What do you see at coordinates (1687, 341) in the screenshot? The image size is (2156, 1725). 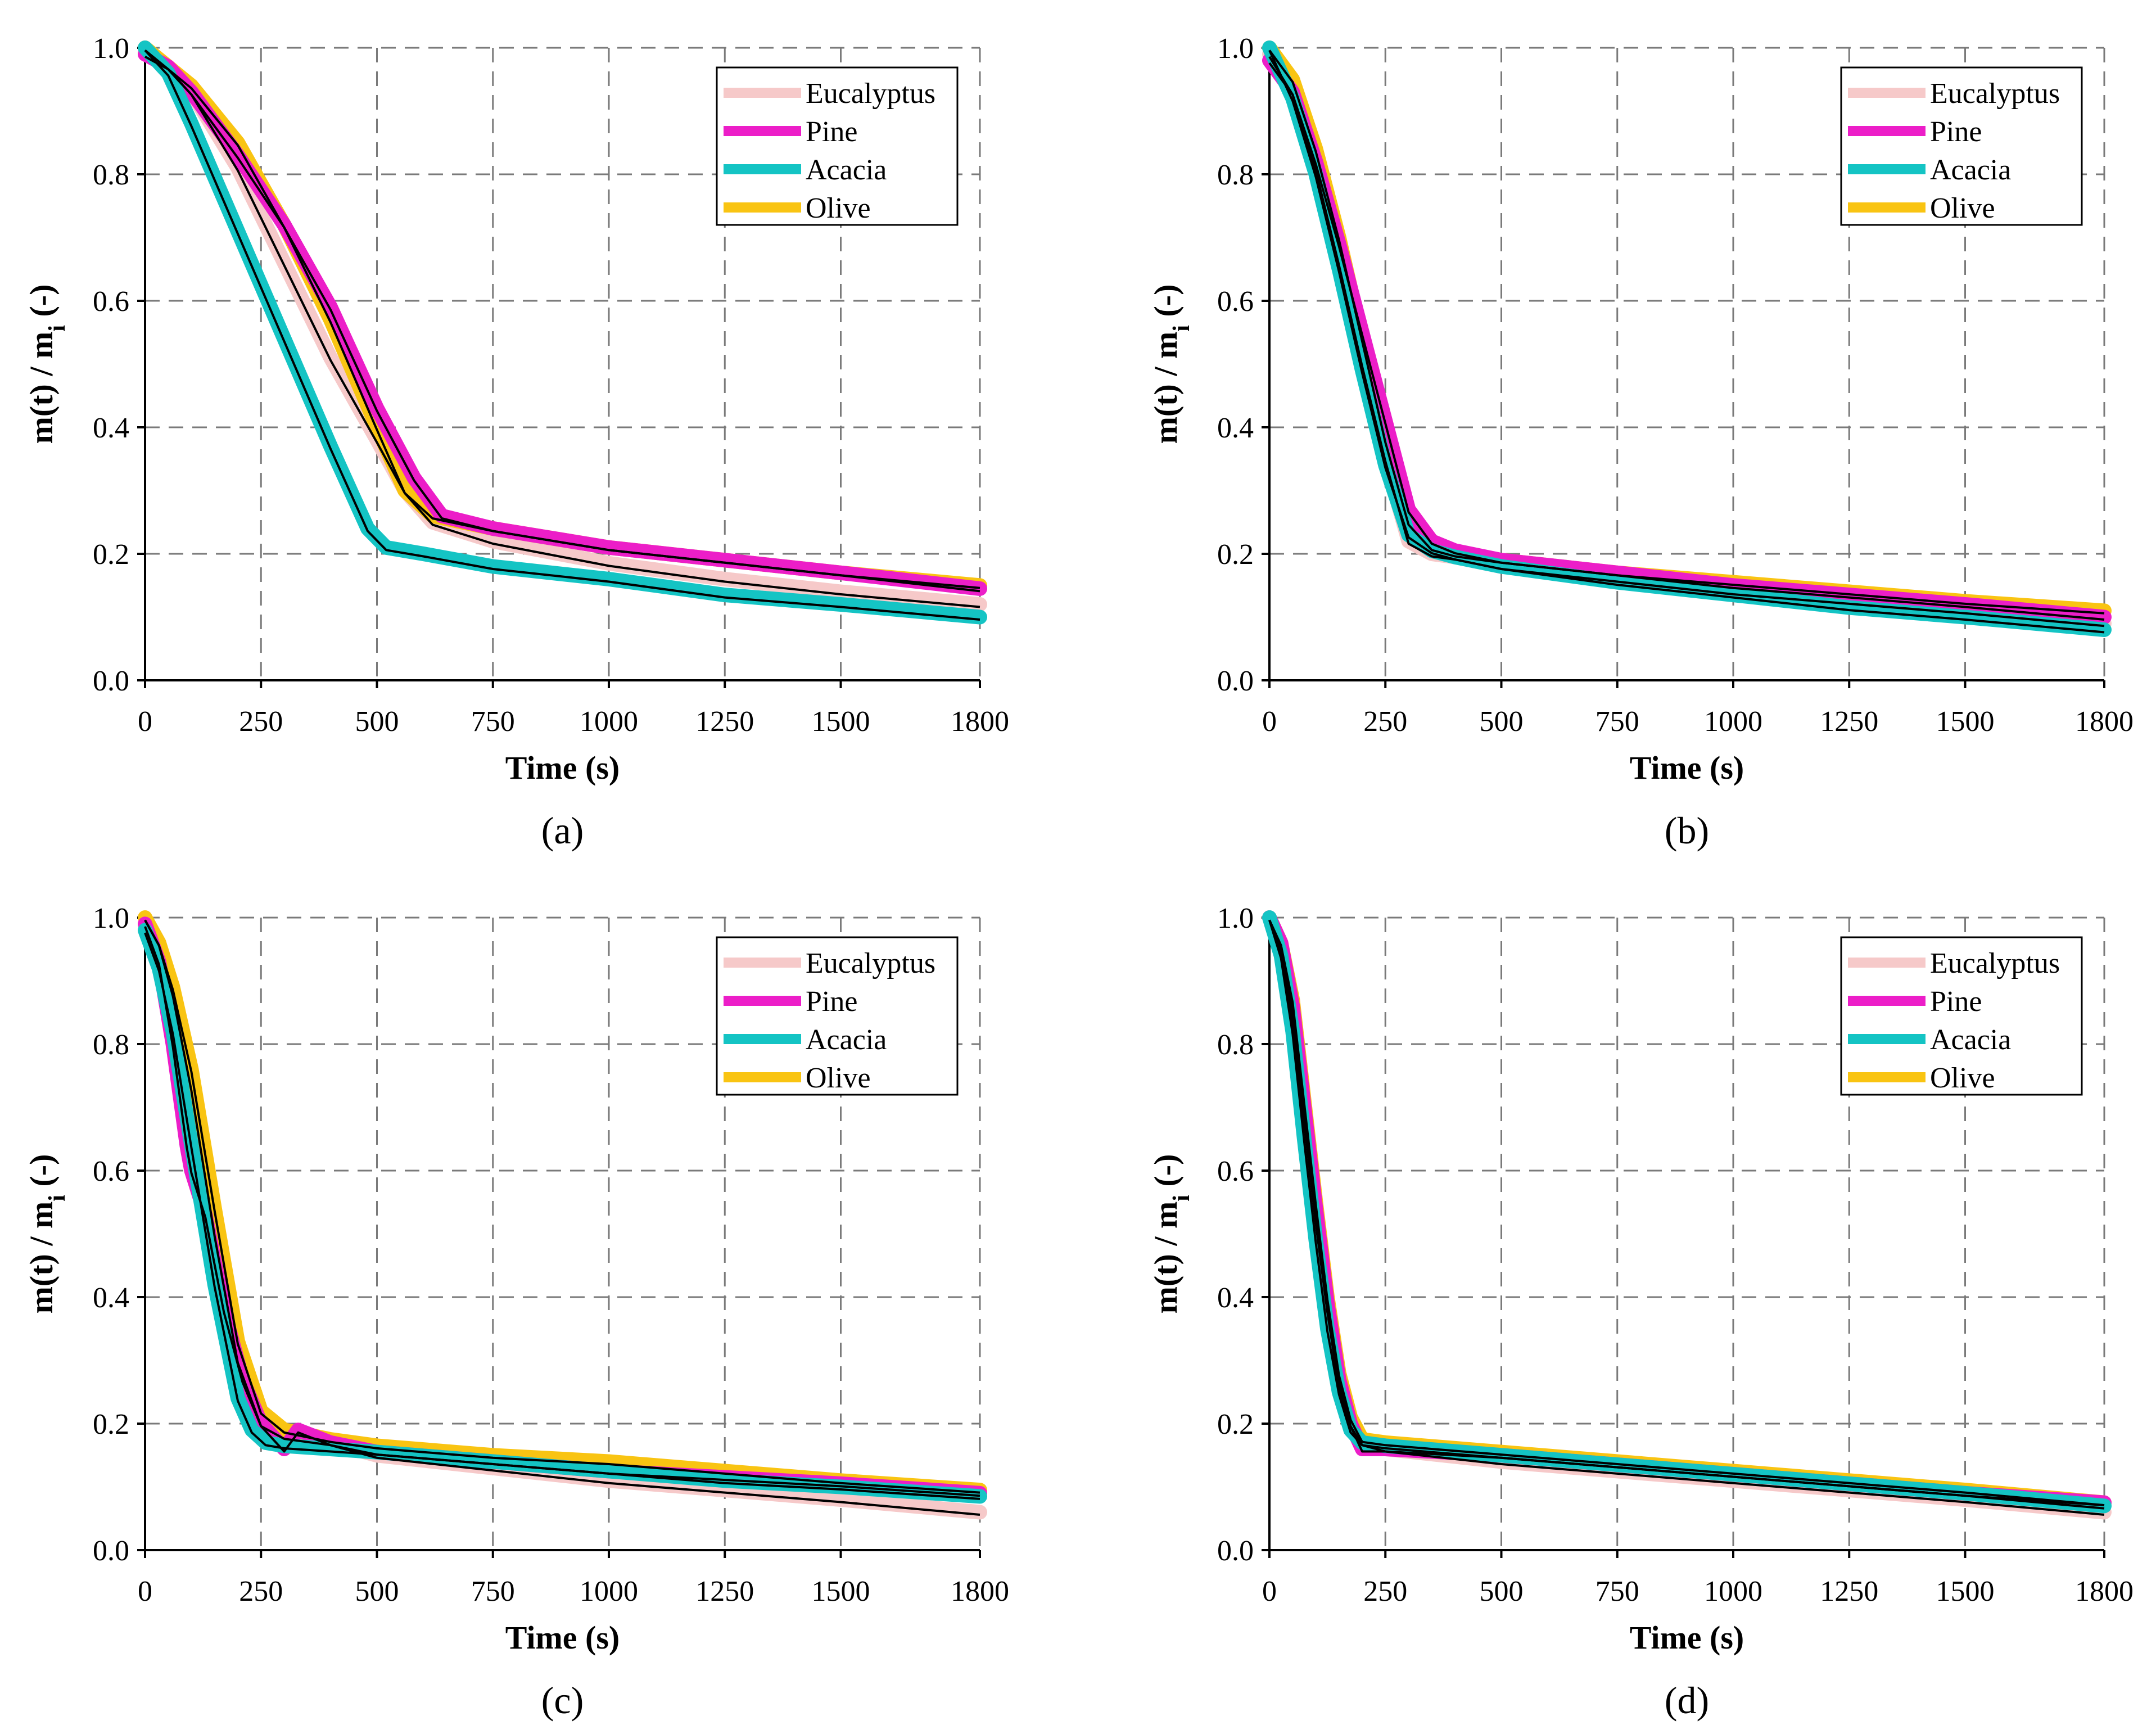 I see `model-line-pine` at bounding box center [1687, 341].